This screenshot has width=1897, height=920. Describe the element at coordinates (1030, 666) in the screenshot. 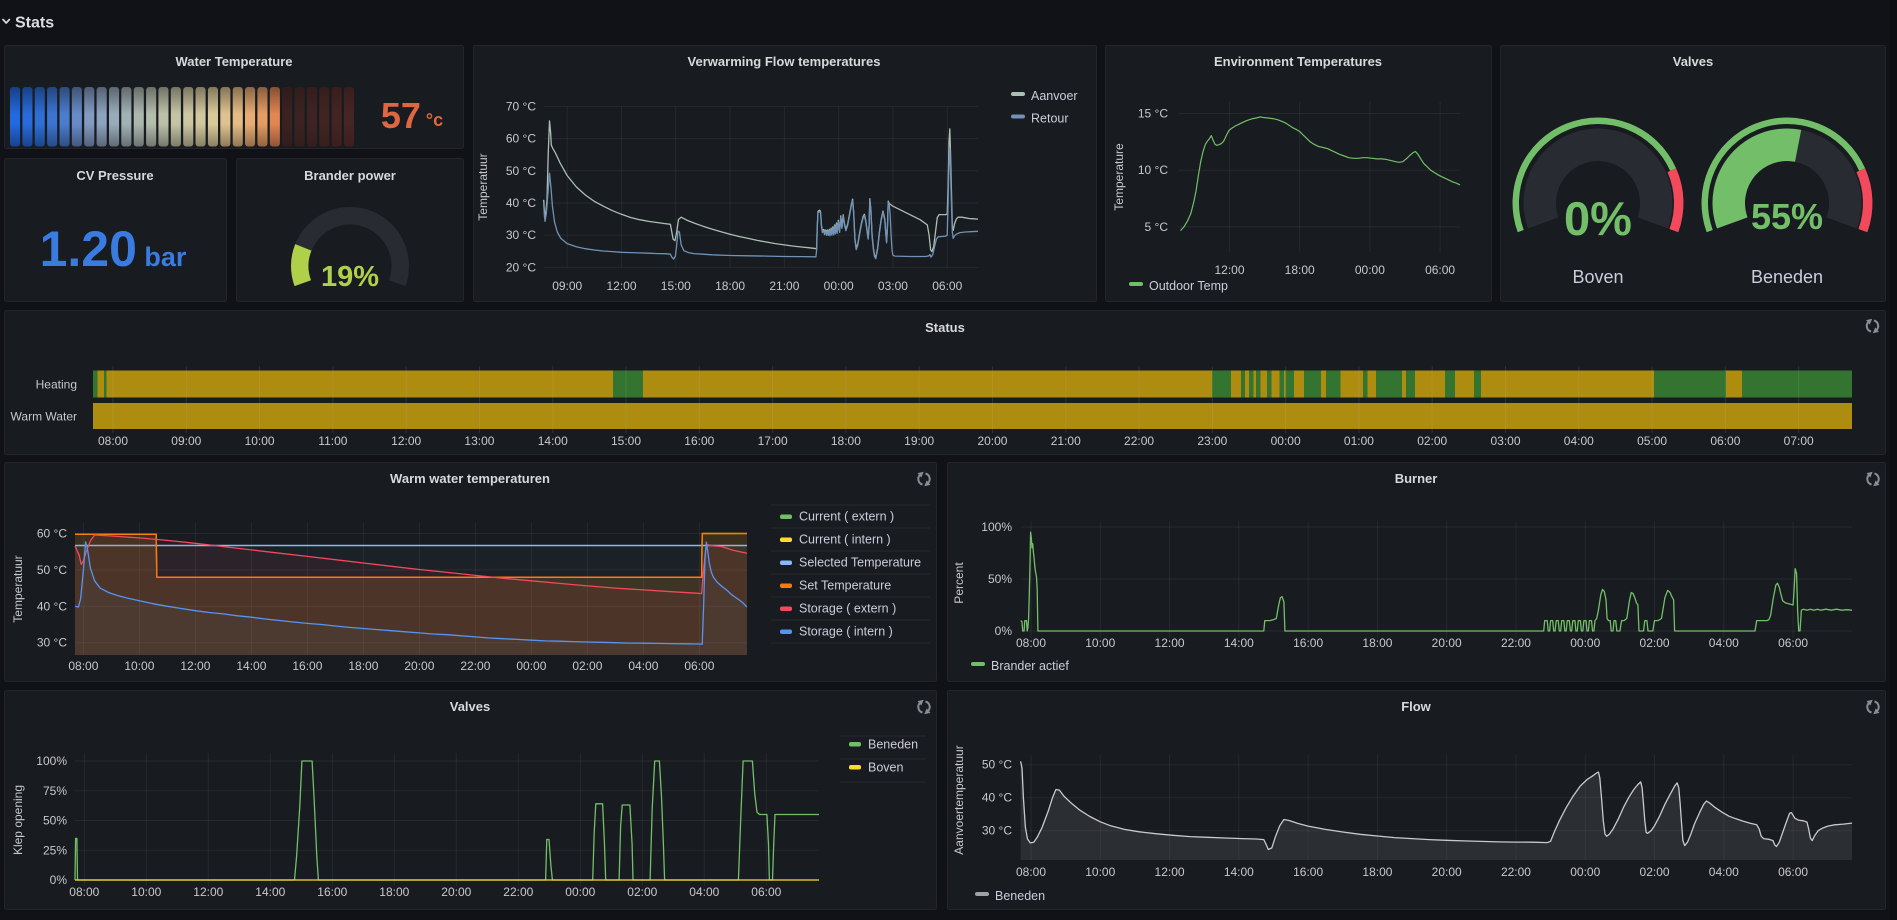

I see `svg-text: Brander actief` at that location.